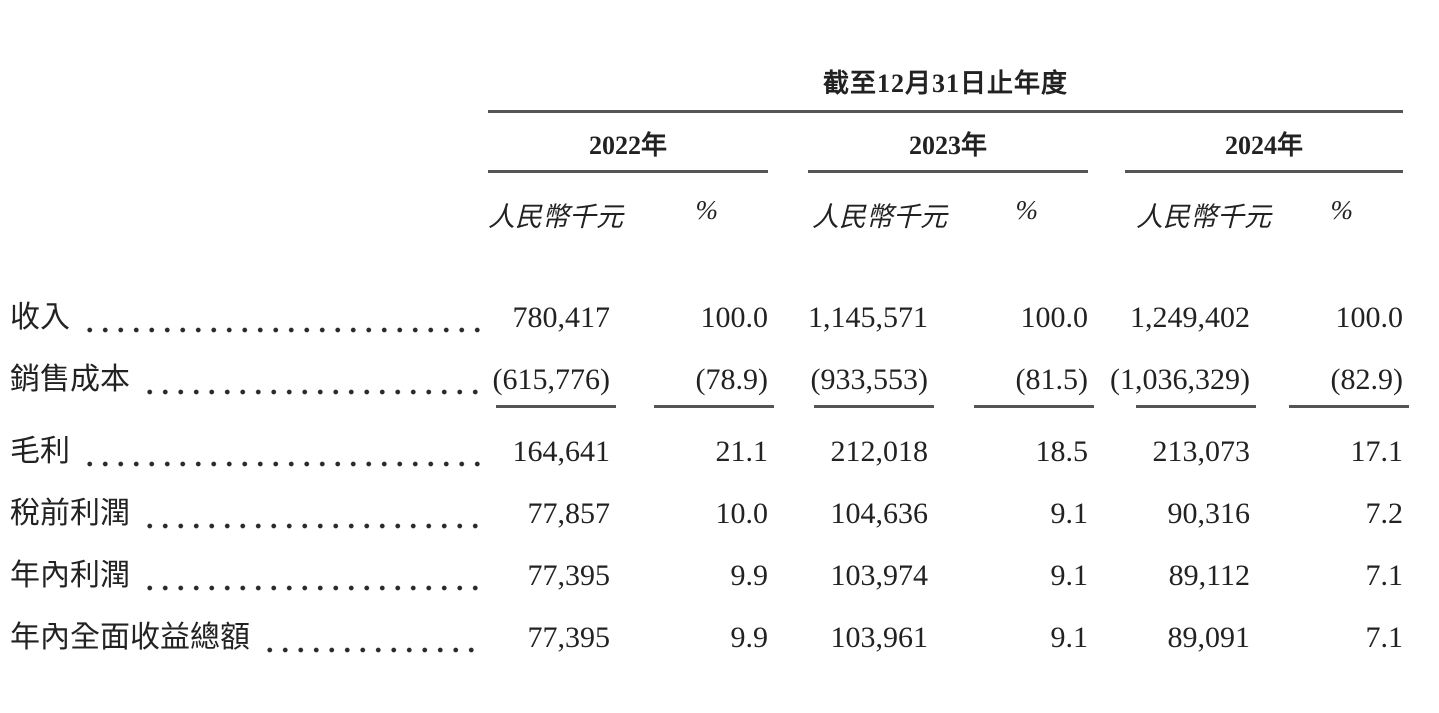 The width and height of the screenshot is (1439, 713). I want to click on percent-header-2022: %, so click(707, 210).